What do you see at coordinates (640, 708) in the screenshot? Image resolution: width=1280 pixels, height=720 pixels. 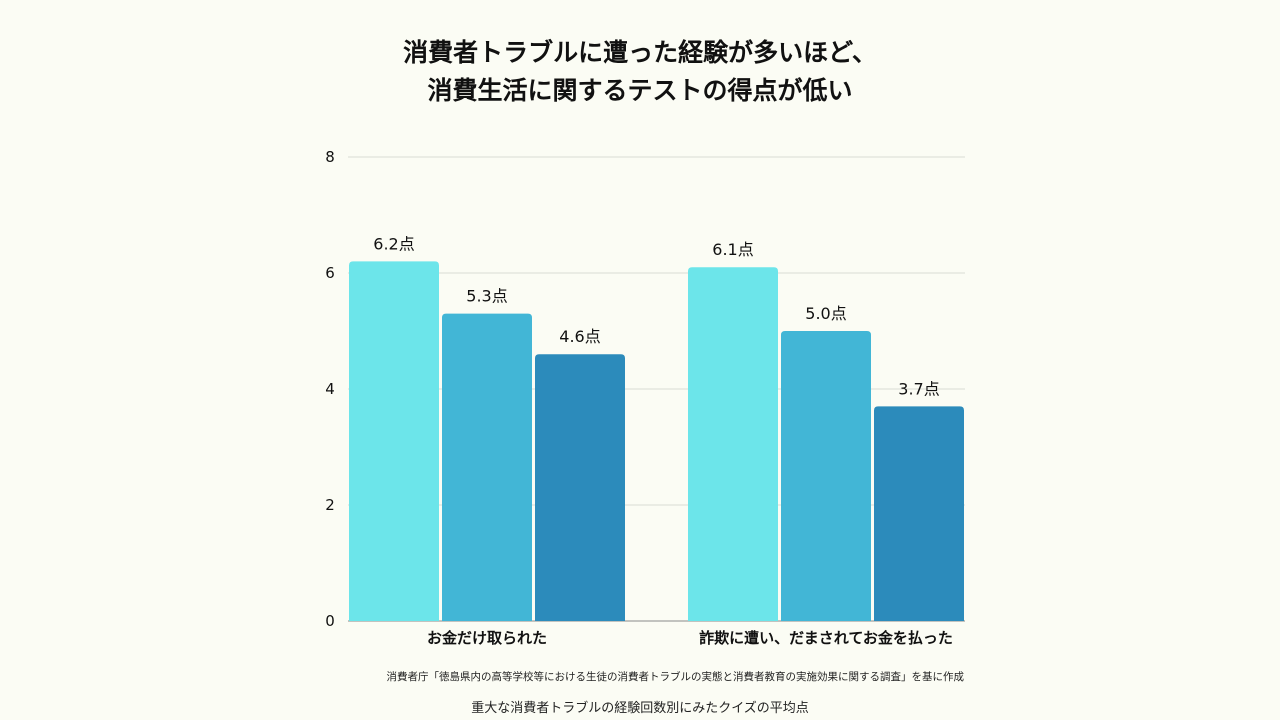 I see `chart-caption: 重大な消費者トラブルの経験回数別にみたクイズの平均点` at bounding box center [640, 708].